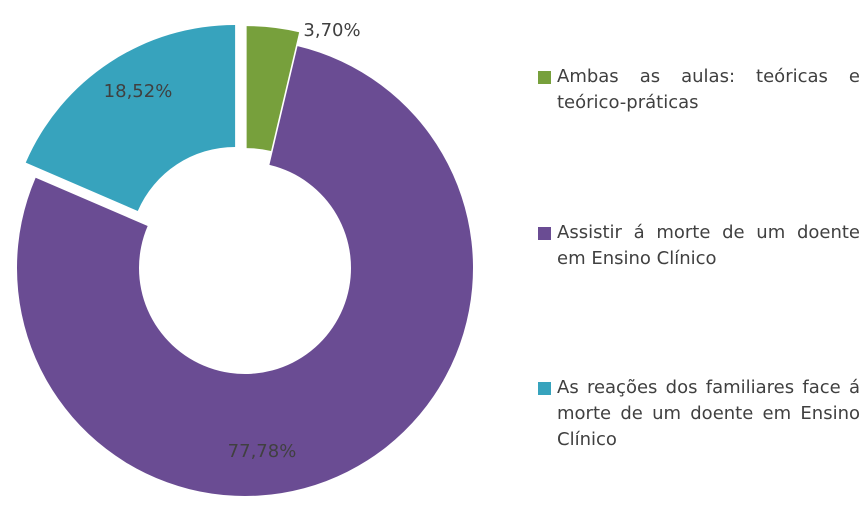  I want to click on data-label: 18,52%, so click(138, 91).